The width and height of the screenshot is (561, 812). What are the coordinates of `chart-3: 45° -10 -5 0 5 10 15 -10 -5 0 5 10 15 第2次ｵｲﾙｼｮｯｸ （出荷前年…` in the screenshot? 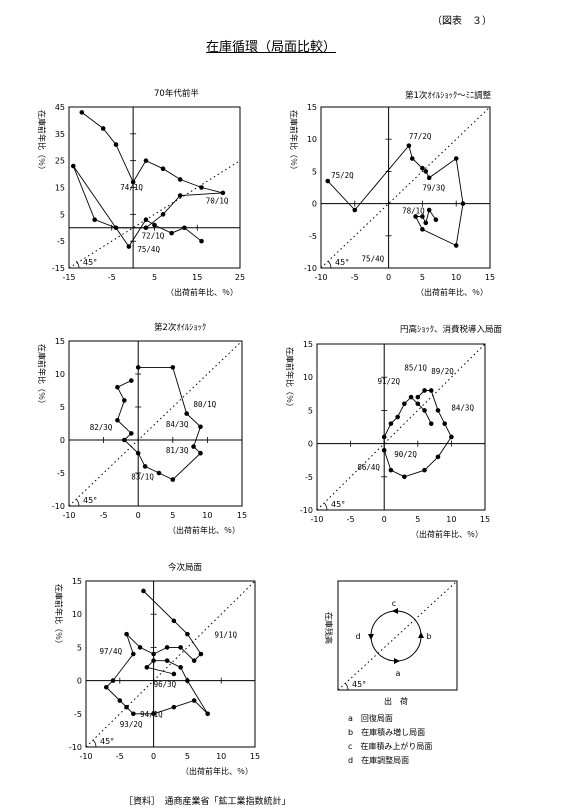 It's located at (142, 428).